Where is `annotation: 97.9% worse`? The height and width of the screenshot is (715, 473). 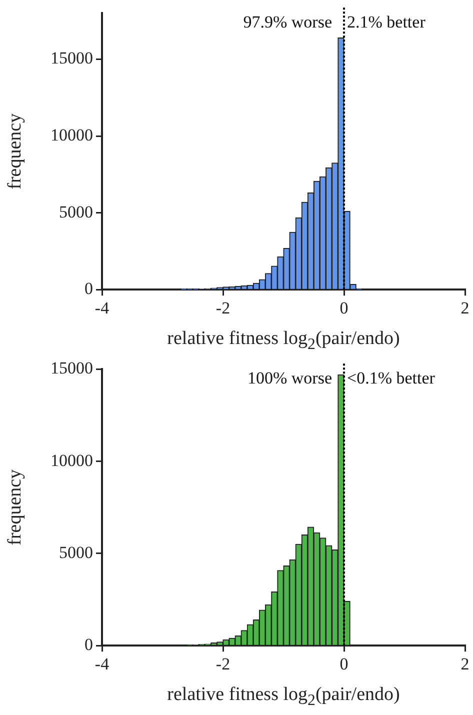
annotation: 97.9% worse is located at coordinates (287, 22).